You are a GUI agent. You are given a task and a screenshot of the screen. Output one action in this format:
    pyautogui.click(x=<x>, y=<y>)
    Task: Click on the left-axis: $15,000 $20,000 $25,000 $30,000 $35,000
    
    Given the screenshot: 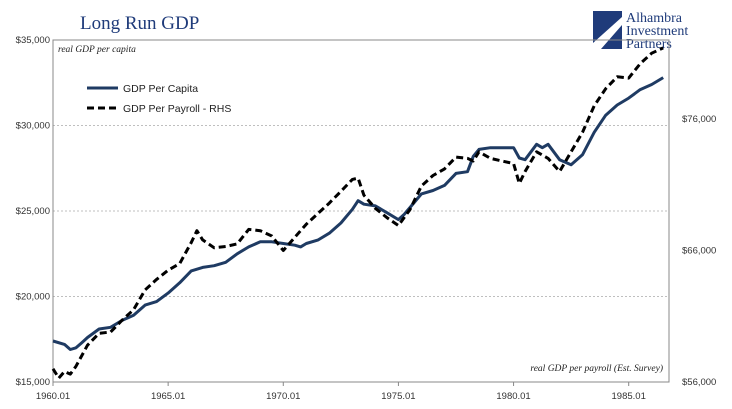 What is the action you would take?
    pyautogui.click(x=33, y=211)
    